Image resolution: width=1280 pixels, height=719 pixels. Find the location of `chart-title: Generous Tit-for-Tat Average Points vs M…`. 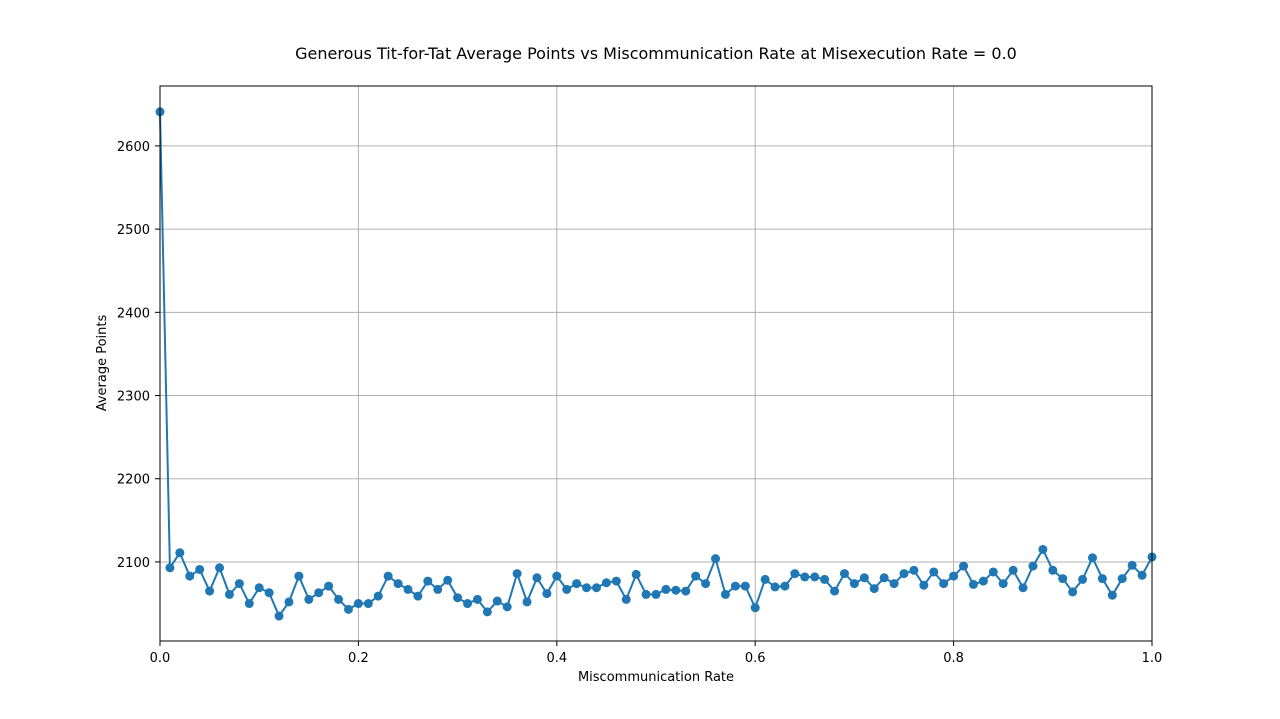

chart-title: Generous Tit-for-Tat Average Points vs M… is located at coordinates (656, 53).